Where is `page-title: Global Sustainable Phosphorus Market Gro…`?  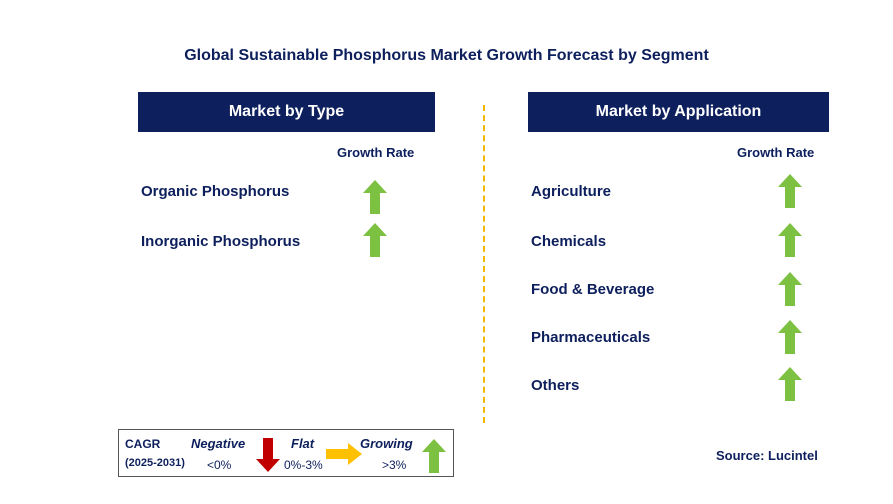
page-title: Global Sustainable Phosphorus Market Gro… is located at coordinates (446, 55).